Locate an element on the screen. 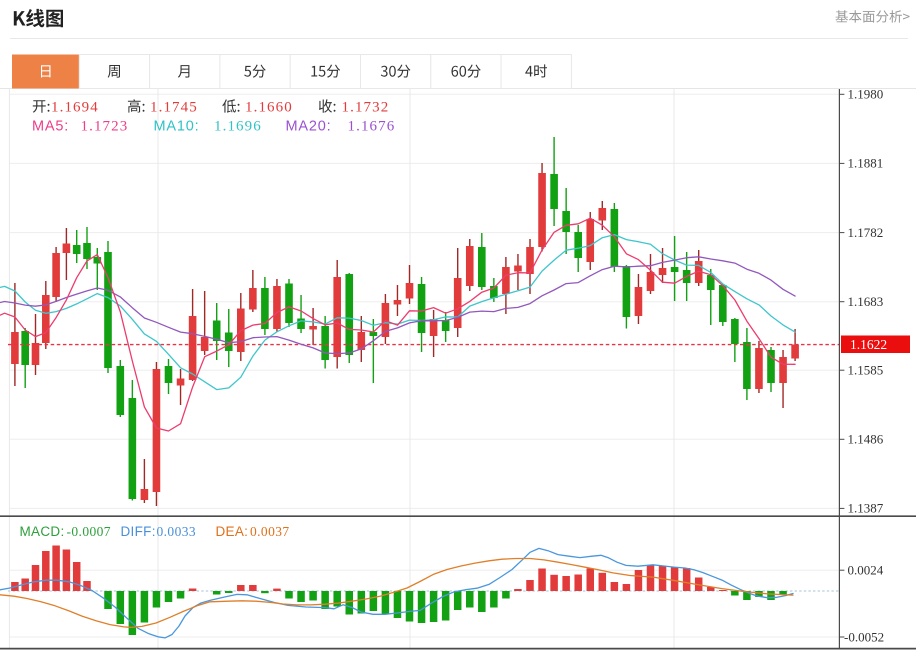 The image size is (916, 651). svg-text: MA20: is located at coordinates (309, 127).